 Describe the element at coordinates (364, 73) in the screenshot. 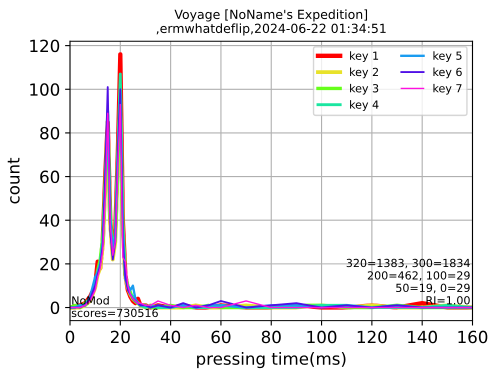

I see `legend-label: key 2` at that location.